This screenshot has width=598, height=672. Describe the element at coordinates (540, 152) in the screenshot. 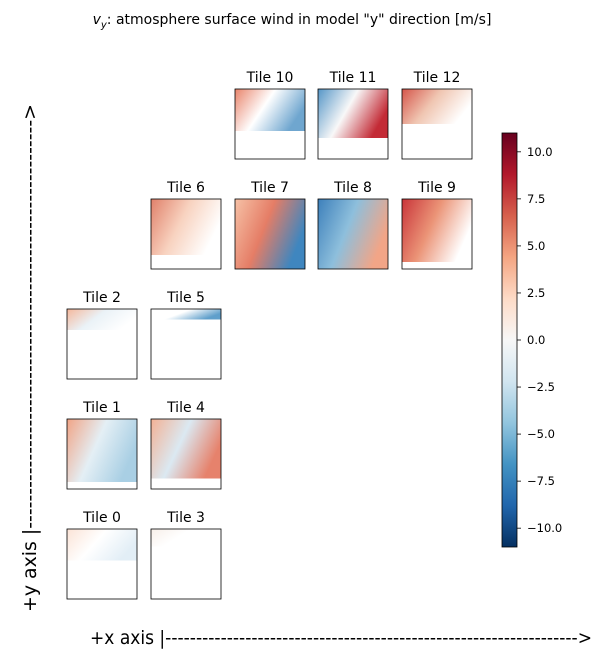

I see `colorbar-tick-label: 10.0` at that location.